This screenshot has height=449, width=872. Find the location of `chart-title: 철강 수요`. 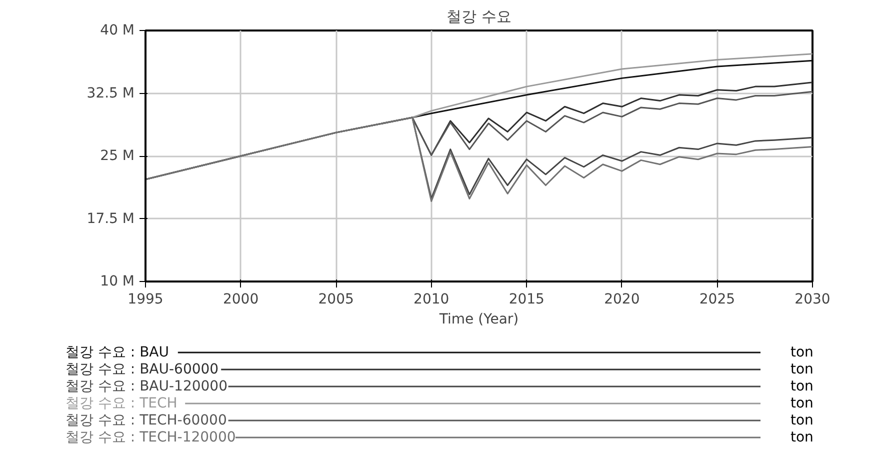

chart-title: 철강 수요 is located at coordinates (479, 17).